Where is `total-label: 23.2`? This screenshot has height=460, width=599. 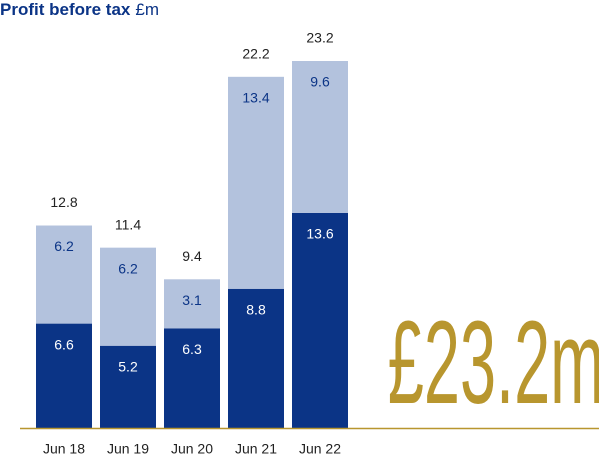
total-label: 23.2 is located at coordinates (319, 38).